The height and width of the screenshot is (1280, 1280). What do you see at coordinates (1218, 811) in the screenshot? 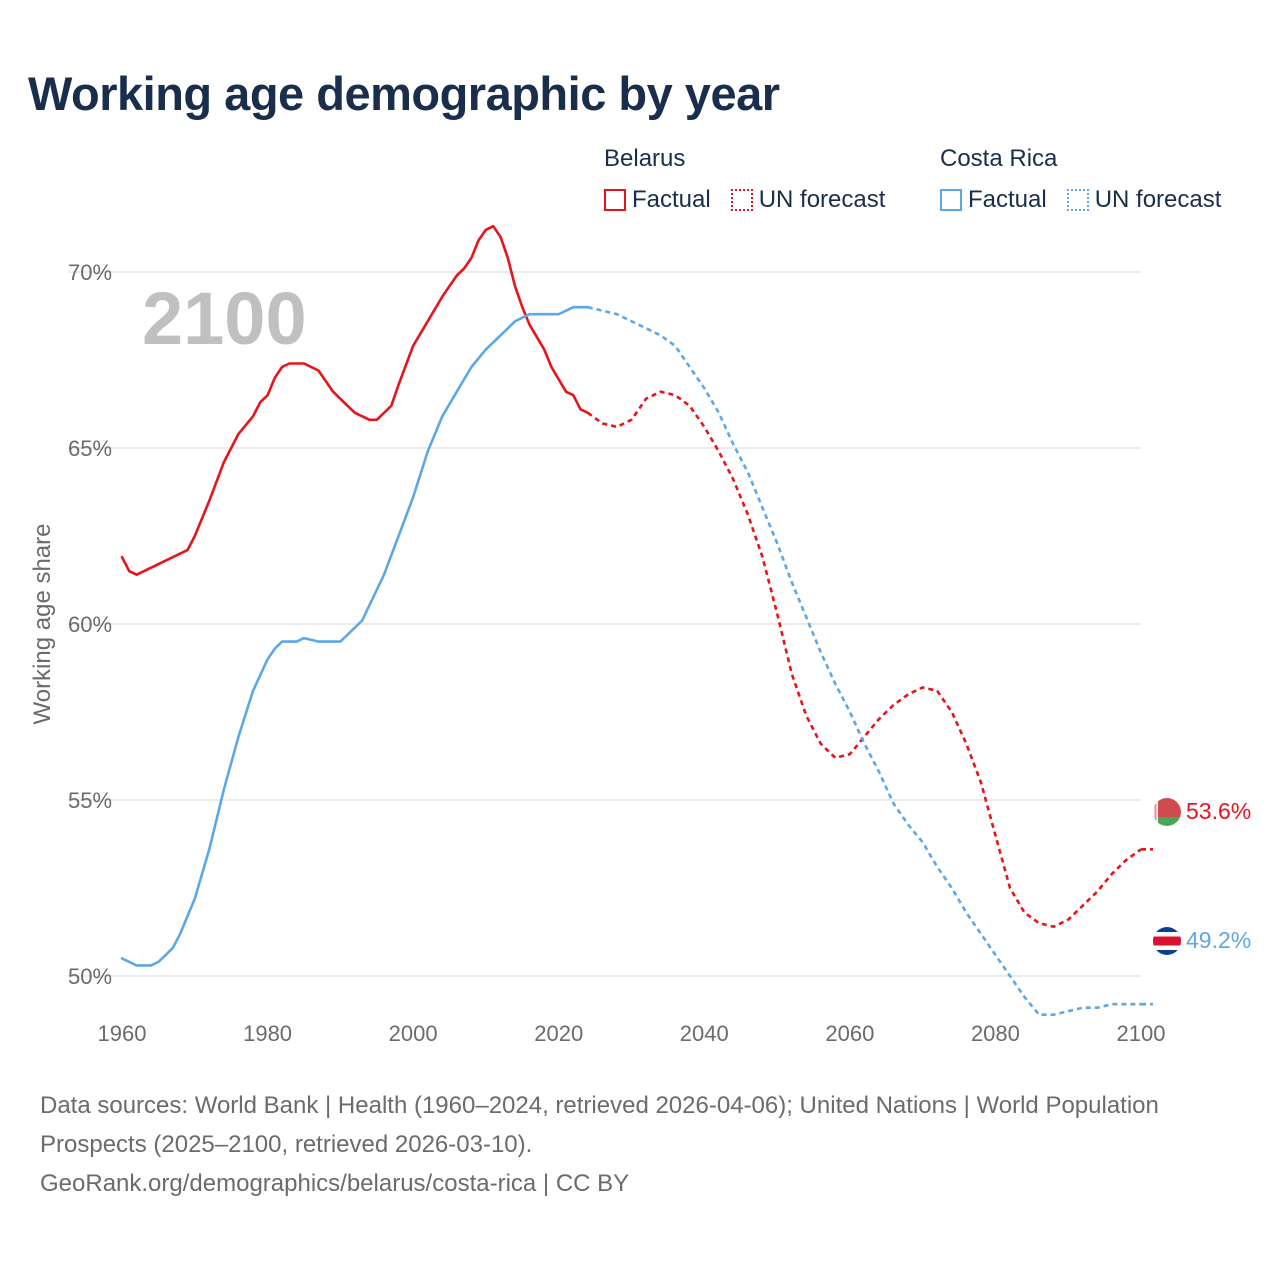
I see `end-label-belarus: 53.6%` at bounding box center [1218, 811].